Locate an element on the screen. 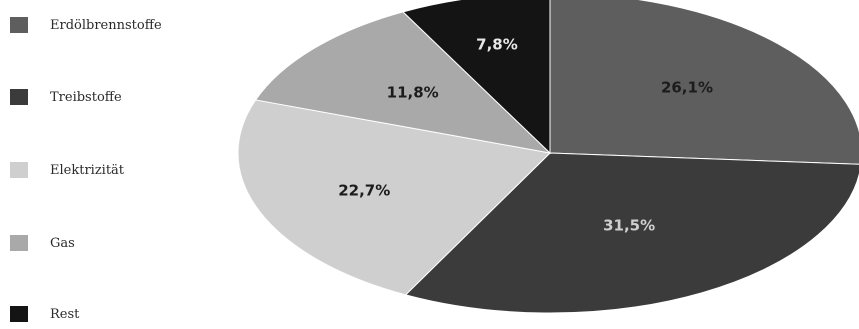  legend-item-rest: Rest is located at coordinates (44, 314).